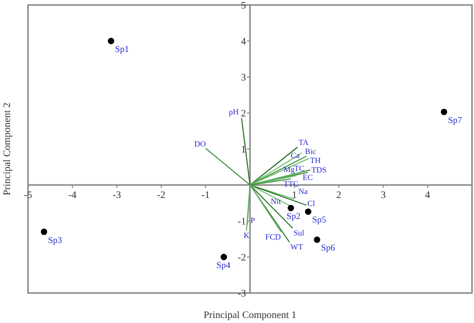  Describe the element at coordinates (293, 216) in the screenshot. I see `annotation: Sp2` at that location.